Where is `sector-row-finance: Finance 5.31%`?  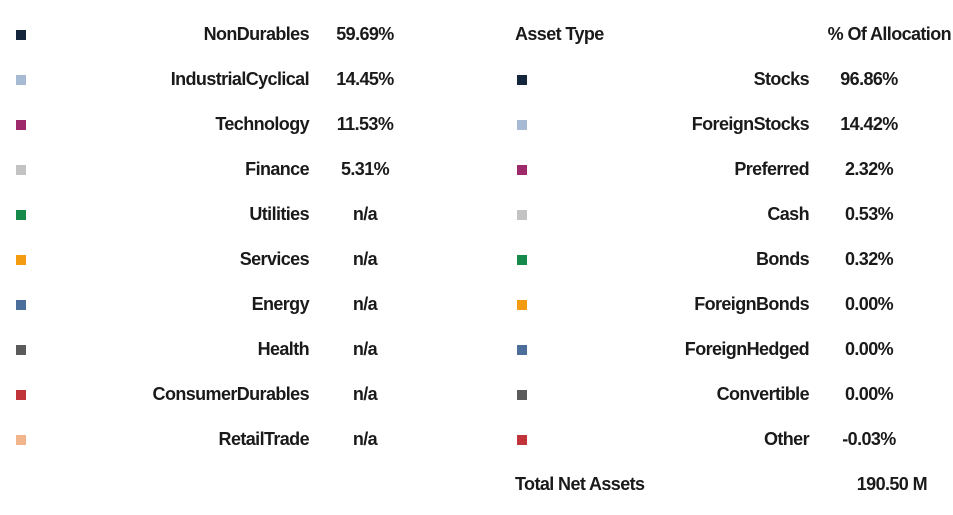
sector-row-finance: Finance 5.31% is located at coordinates (224, 169).